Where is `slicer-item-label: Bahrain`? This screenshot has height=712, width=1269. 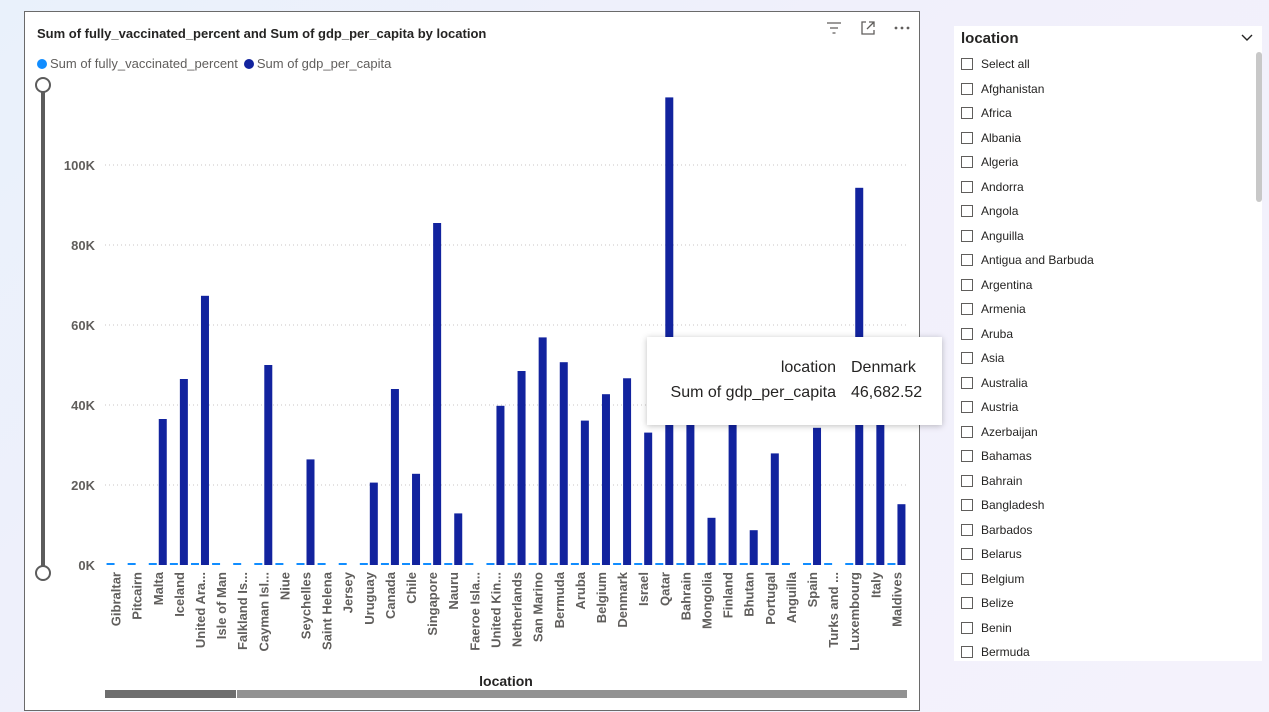
slicer-item-label: Bahrain is located at coordinates (1002, 480).